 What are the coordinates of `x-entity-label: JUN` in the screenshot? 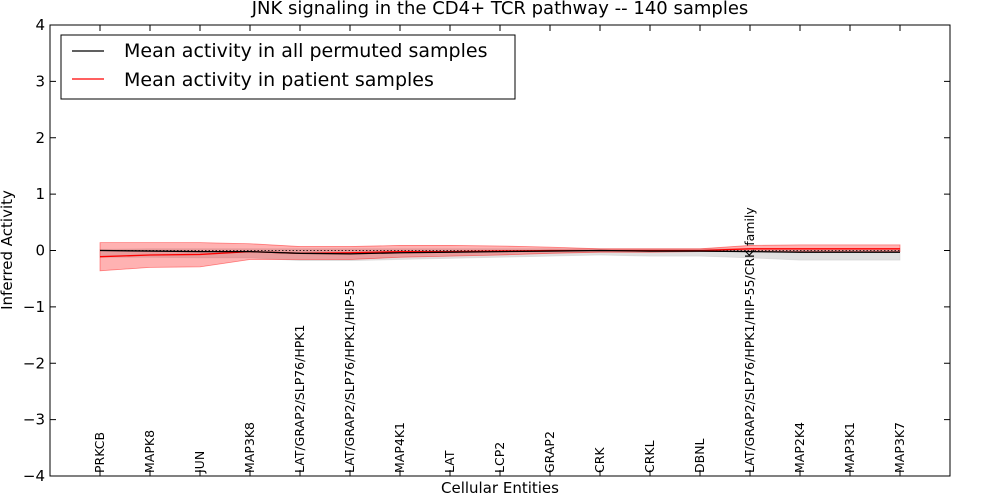 It's located at (199, 462).